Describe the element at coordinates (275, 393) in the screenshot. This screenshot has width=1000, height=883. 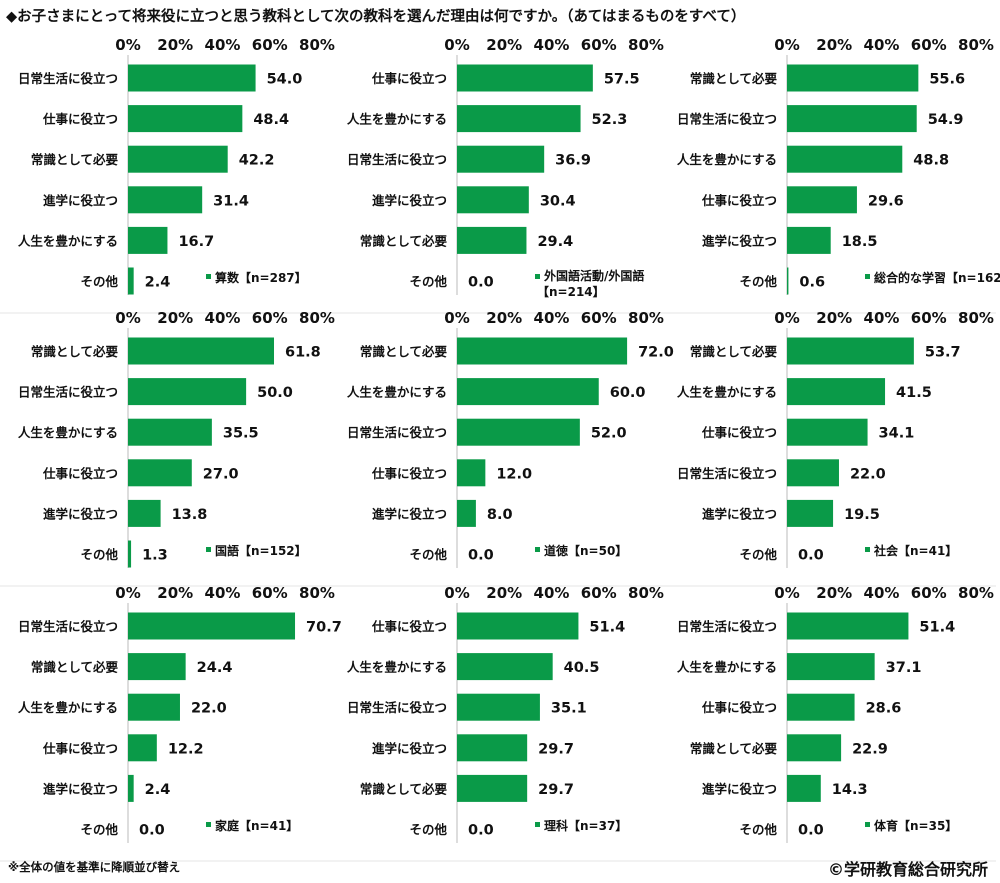
I see `data-label: 50.0` at that location.